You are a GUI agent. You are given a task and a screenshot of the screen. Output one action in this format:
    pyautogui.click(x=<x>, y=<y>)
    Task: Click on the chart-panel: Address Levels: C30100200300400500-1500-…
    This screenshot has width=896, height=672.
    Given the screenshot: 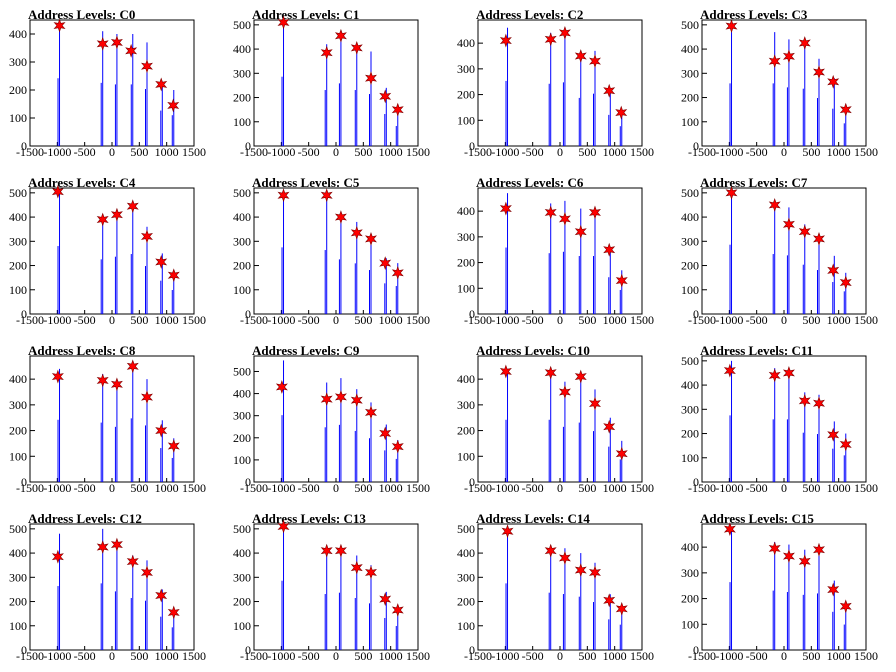 What is the action you would take?
    pyautogui.click(x=779, y=83)
    